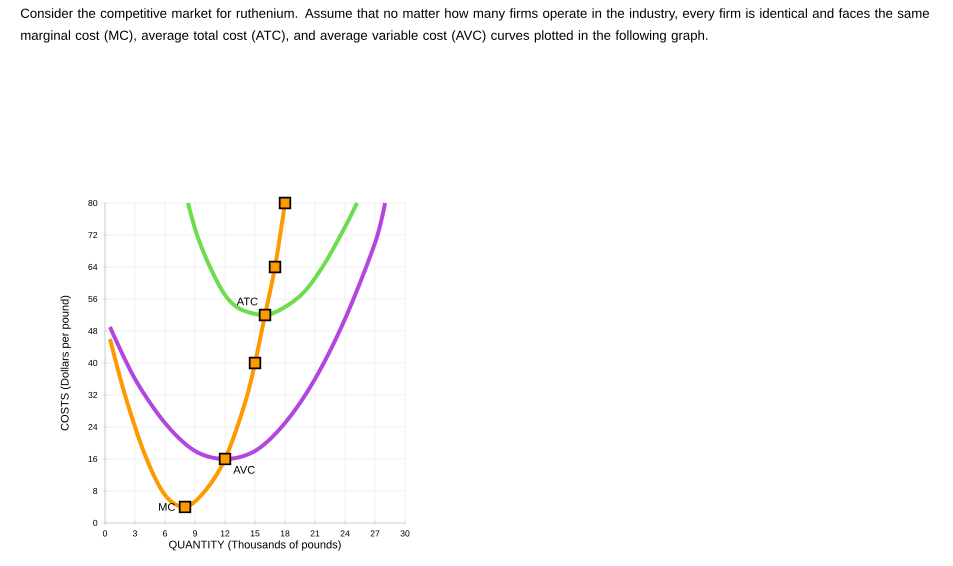 This screenshot has height=566, width=953. I want to click on y-tick-label: 16, so click(93, 459).